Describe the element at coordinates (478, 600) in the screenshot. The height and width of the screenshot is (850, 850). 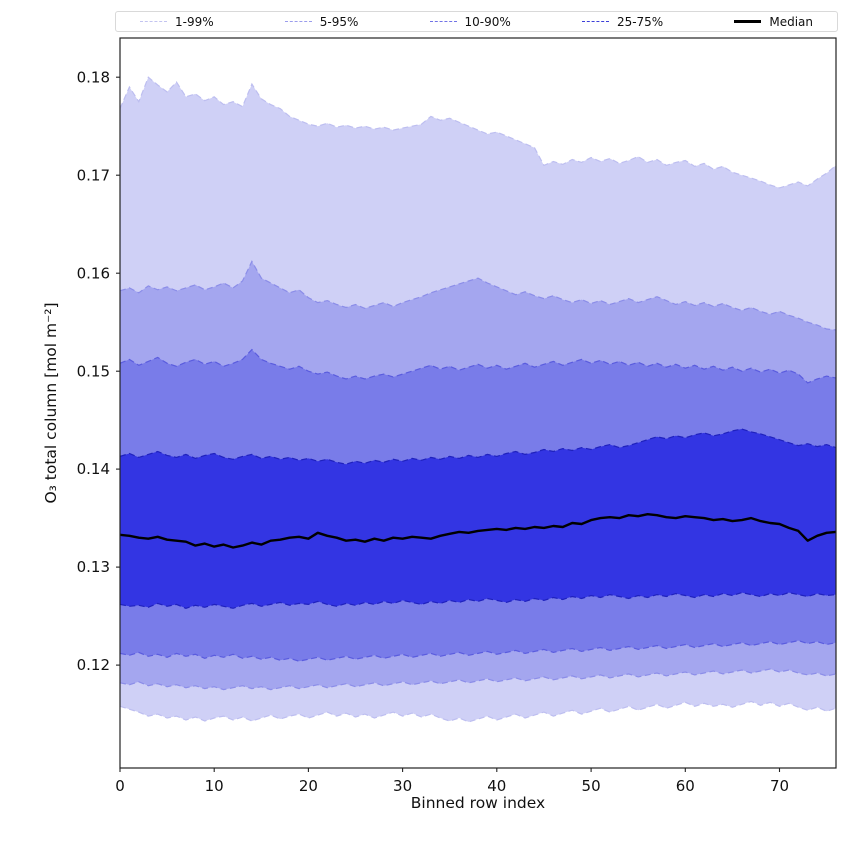
I see `edge-p25` at that location.